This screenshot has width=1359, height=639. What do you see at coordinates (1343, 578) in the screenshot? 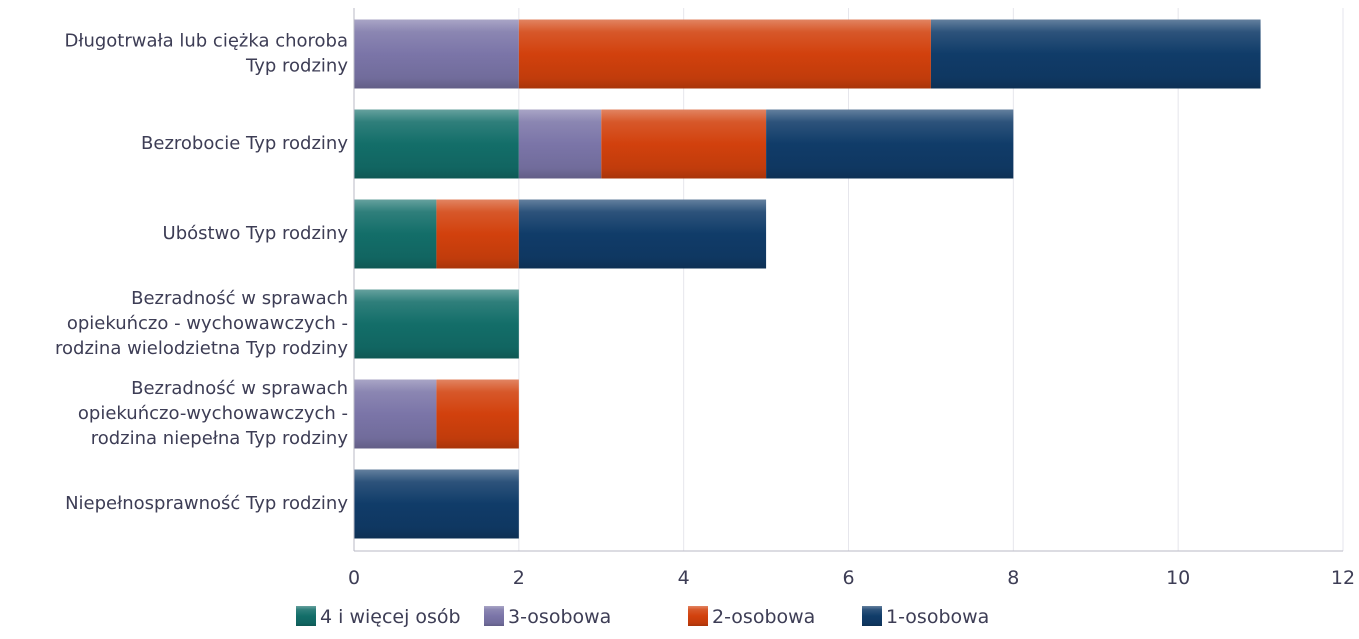
I see `x-tick-label: 12` at bounding box center [1343, 578].